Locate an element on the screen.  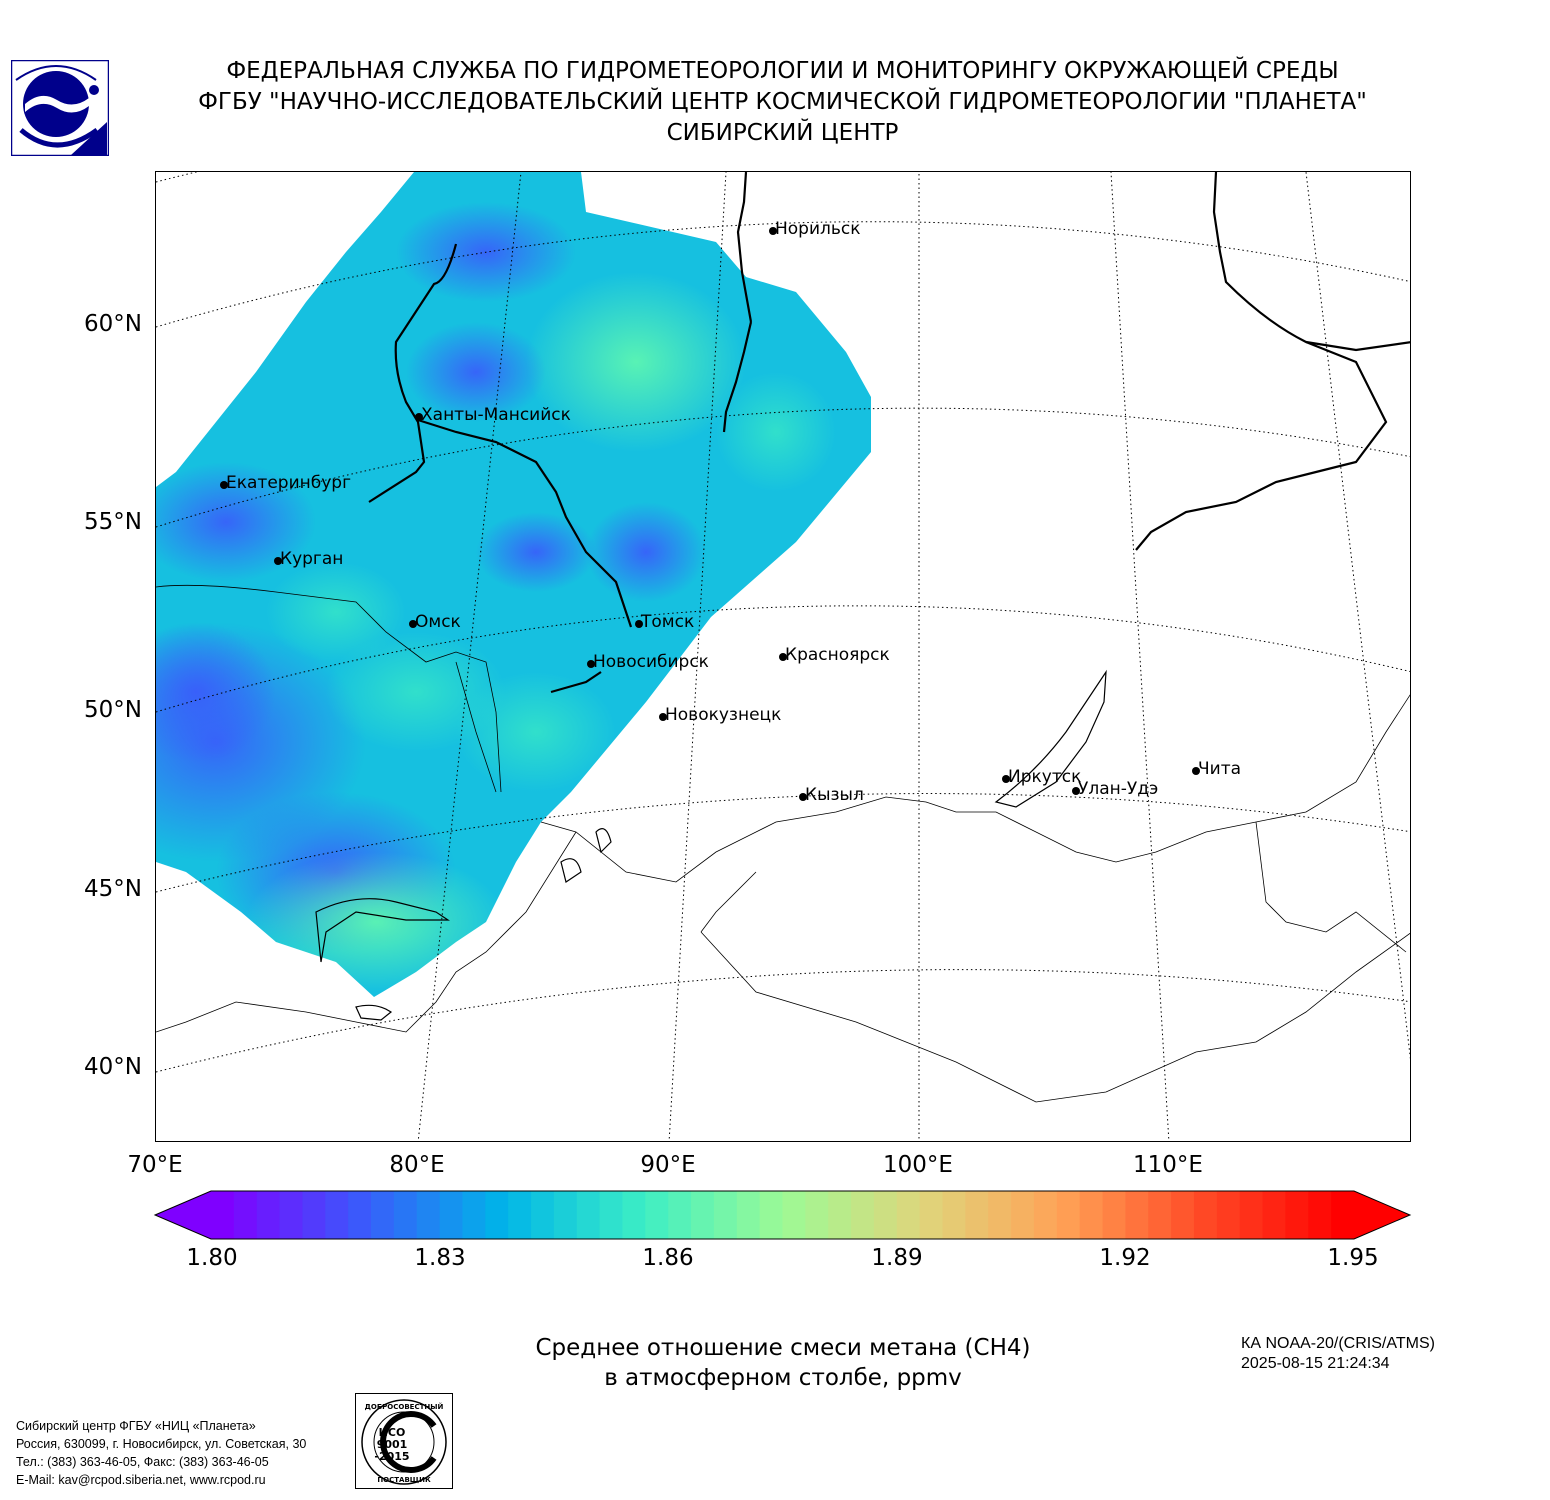
city-label: Курган is located at coordinates (312, 559).